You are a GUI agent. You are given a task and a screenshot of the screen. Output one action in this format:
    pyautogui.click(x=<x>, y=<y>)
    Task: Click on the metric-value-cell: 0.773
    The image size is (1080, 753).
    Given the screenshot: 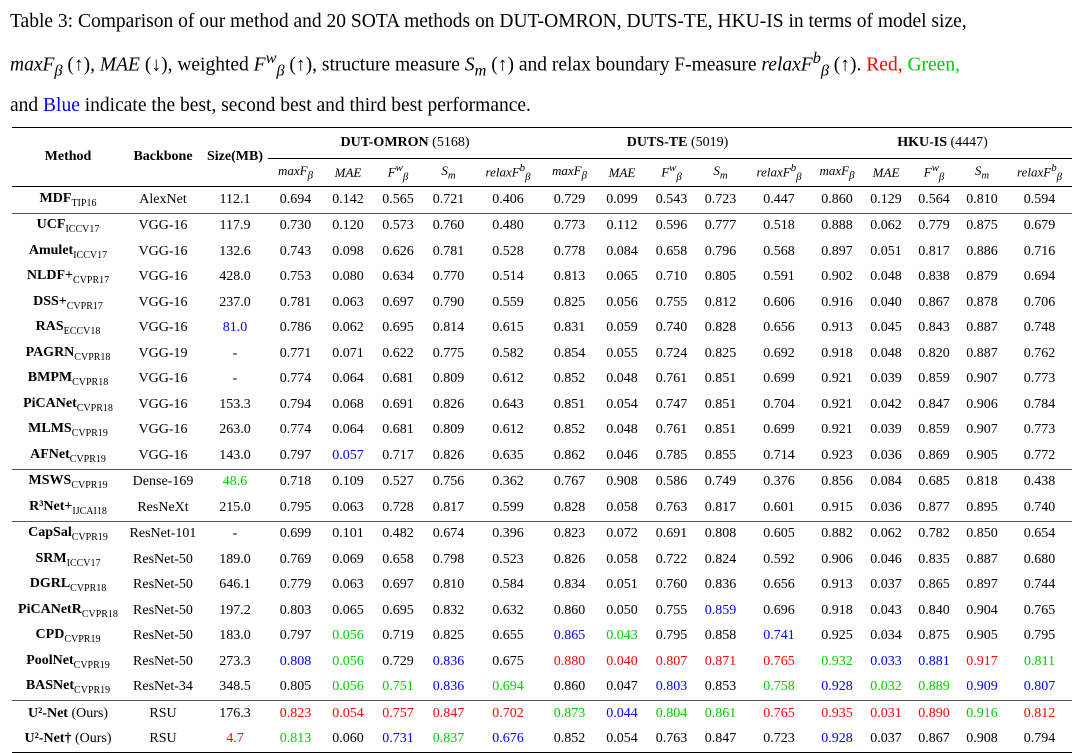 What is the action you would take?
    pyautogui.click(x=569, y=225)
    